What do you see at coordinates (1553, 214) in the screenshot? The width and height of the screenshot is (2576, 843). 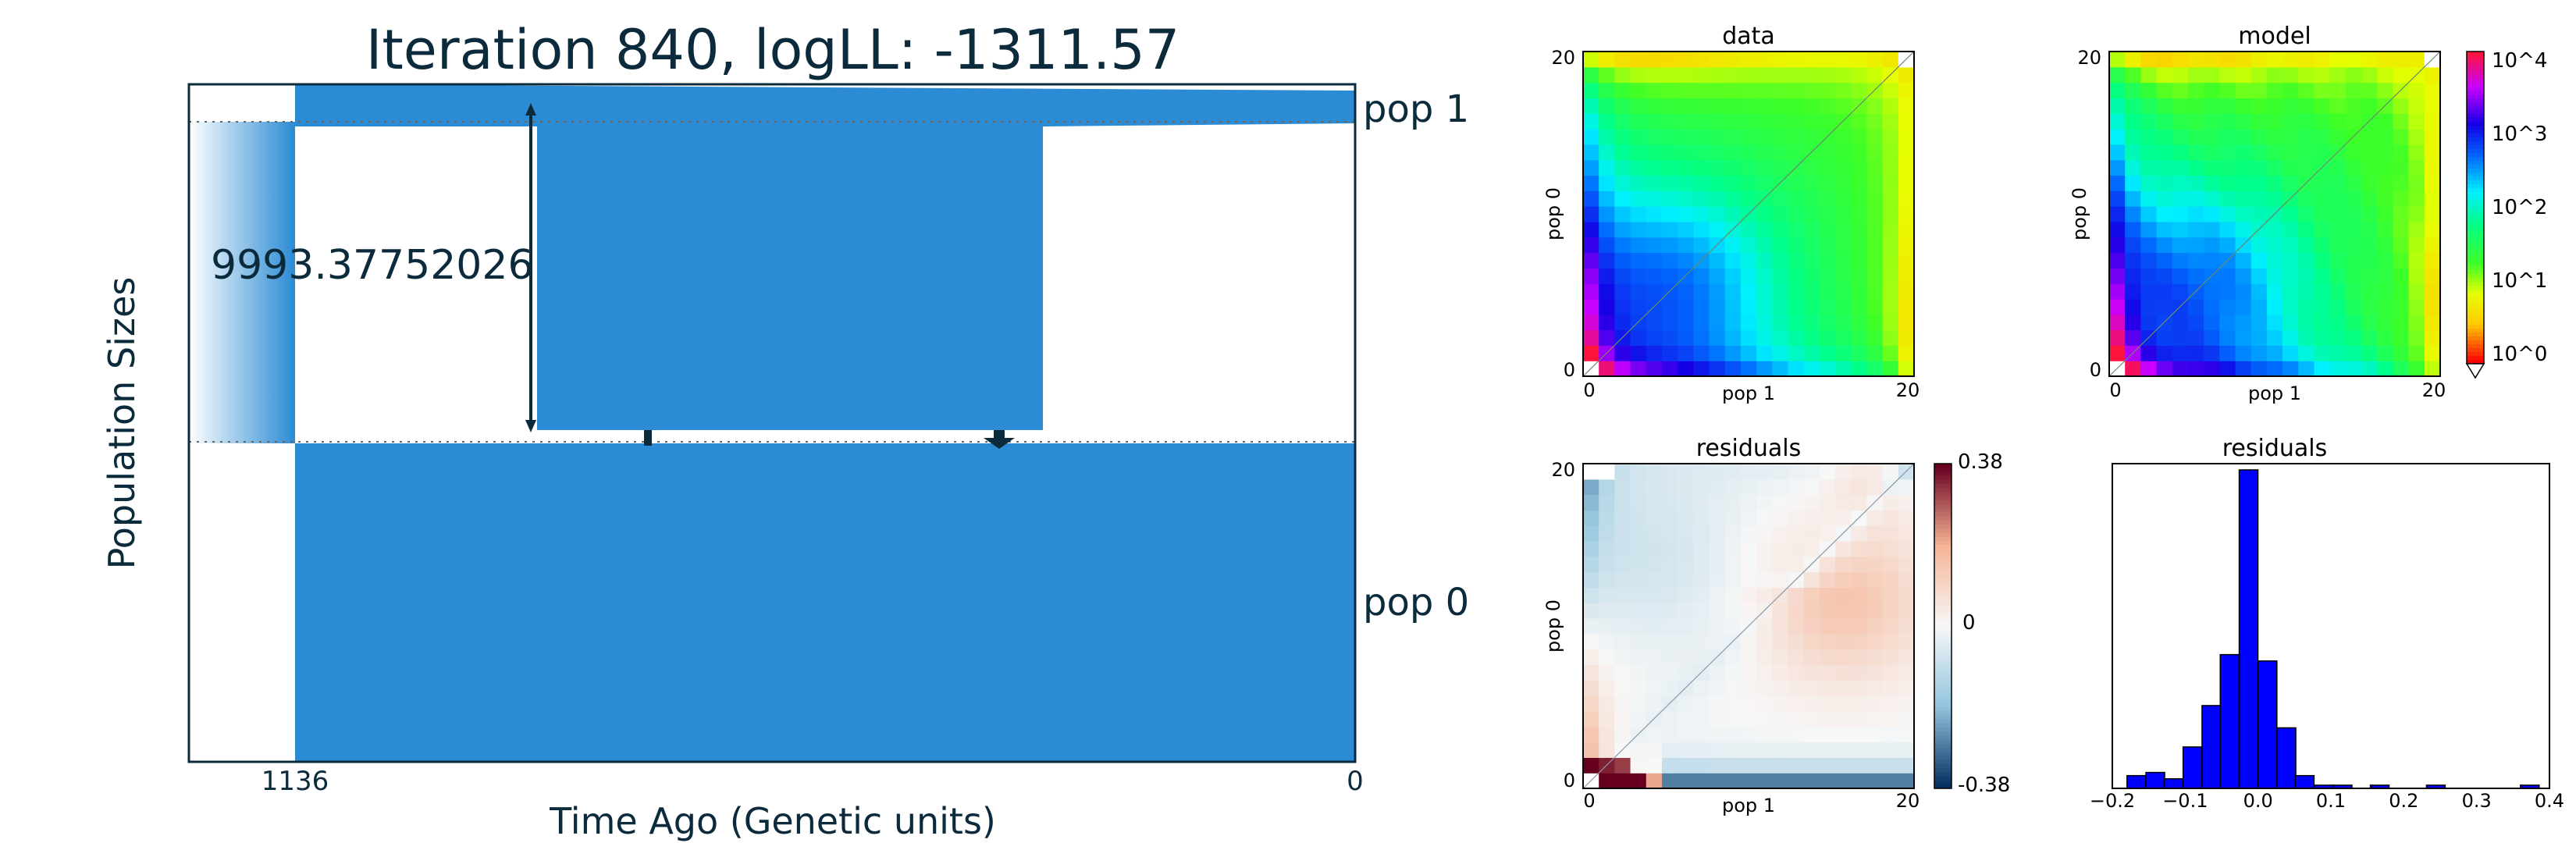 I see `data-heatmap-ylabel: pop 0` at bounding box center [1553, 214].